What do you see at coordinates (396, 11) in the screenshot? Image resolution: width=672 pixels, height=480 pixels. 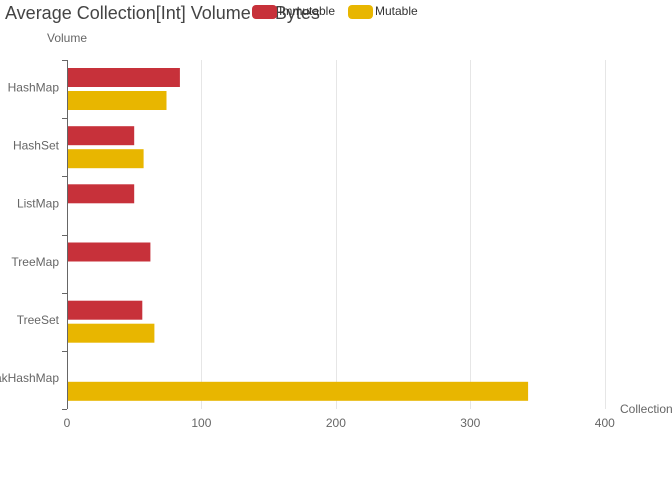 I see `legend-label-mutable: Mutable` at bounding box center [396, 11].